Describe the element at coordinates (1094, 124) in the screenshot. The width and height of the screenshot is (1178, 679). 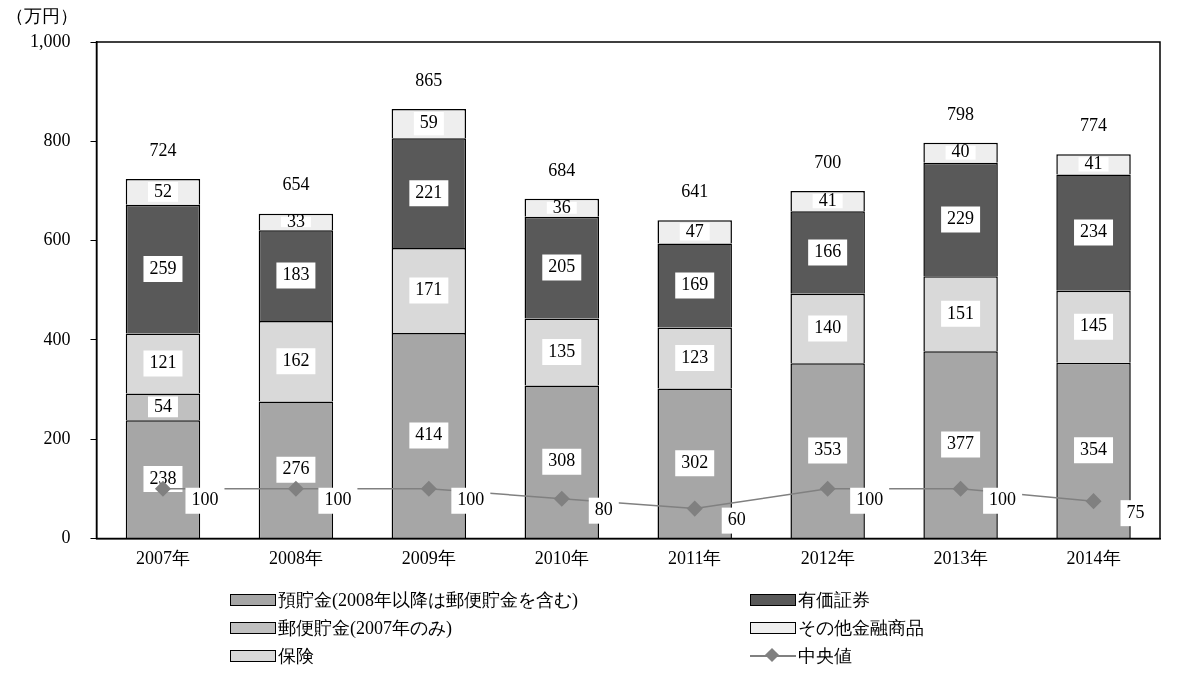
I see `total-label: 774` at that location.